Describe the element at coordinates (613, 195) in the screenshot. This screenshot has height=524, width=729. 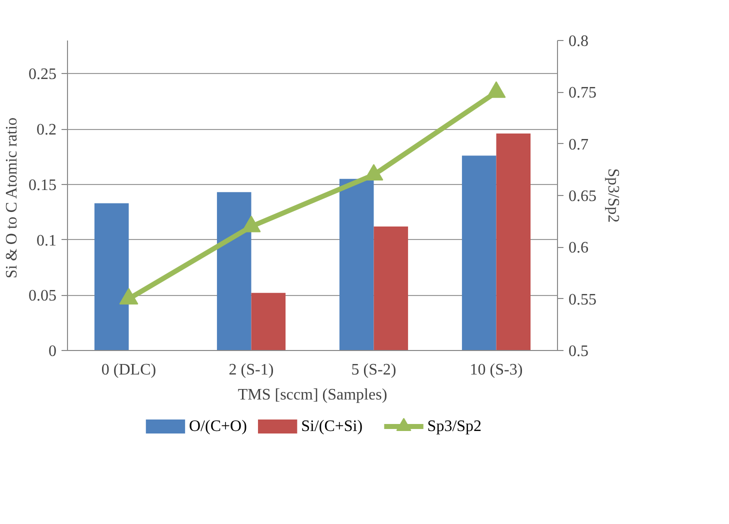
I see `y2-axis-title: Sp3/Sp2` at that location.